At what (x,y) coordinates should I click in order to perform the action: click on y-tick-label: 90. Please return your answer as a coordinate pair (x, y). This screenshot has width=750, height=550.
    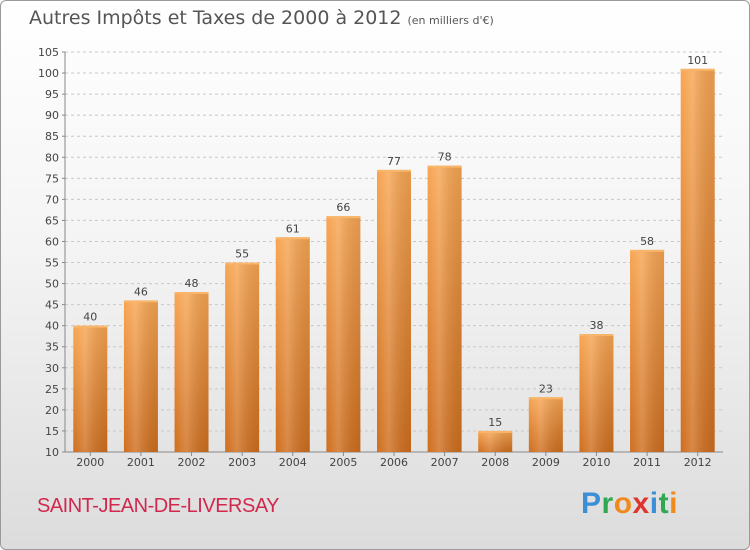
    Looking at the image, I should click on (52, 115).